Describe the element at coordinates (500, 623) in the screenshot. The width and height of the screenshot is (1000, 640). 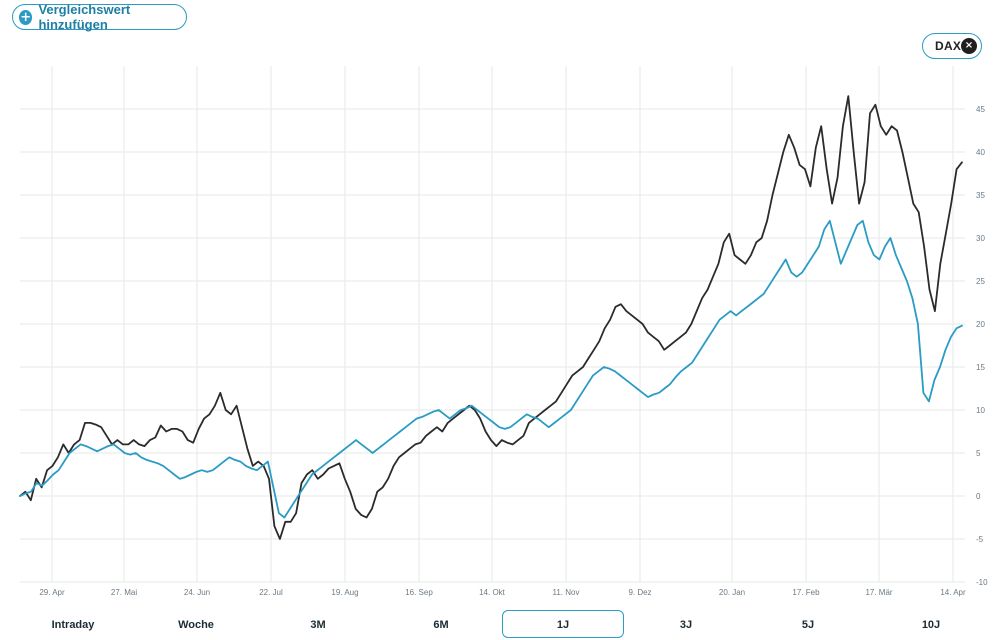
I see `range-selector: Intraday Woche 3M 6M 1J 3J 5J 10J` at that location.